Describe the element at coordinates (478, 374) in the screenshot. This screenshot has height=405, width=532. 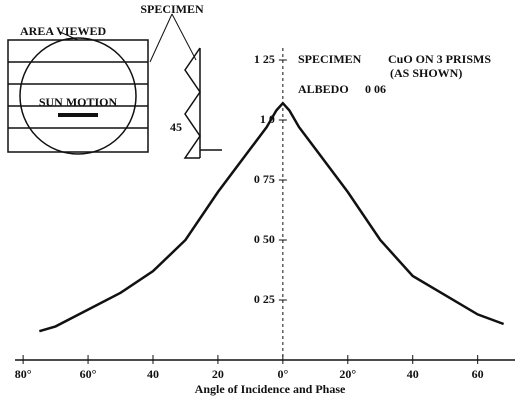
I see `x-tick-label: 60` at that location.